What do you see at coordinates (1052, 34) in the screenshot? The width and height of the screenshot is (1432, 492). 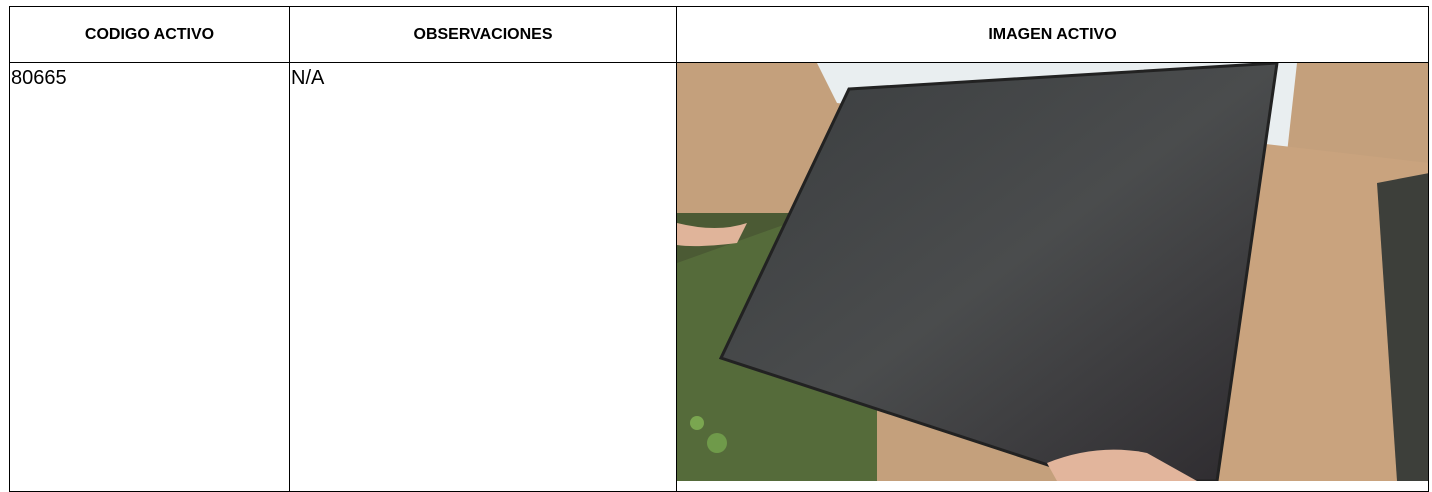 I see `header-cell: IMAGEN ACTIVO` at bounding box center [1052, 34].